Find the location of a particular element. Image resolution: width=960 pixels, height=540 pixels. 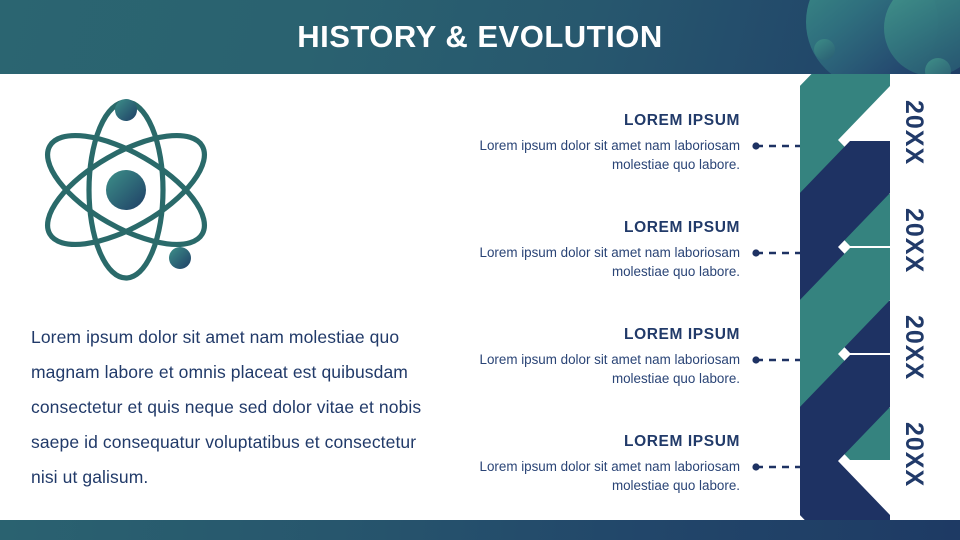

atom-electron-top is located at coordinates (126, 110).